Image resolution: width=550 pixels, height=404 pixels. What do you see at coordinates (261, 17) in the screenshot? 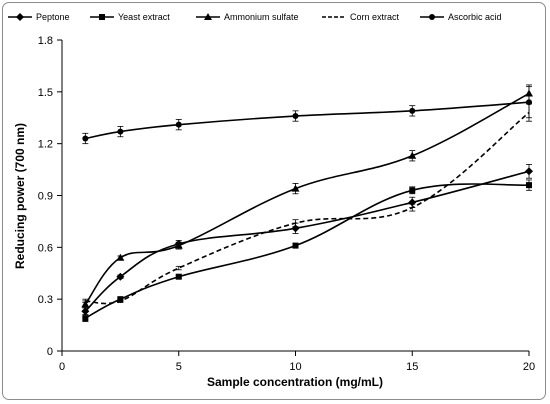
I see `legend-label: Ammonium sulfate` at bounding box center [261, 17].